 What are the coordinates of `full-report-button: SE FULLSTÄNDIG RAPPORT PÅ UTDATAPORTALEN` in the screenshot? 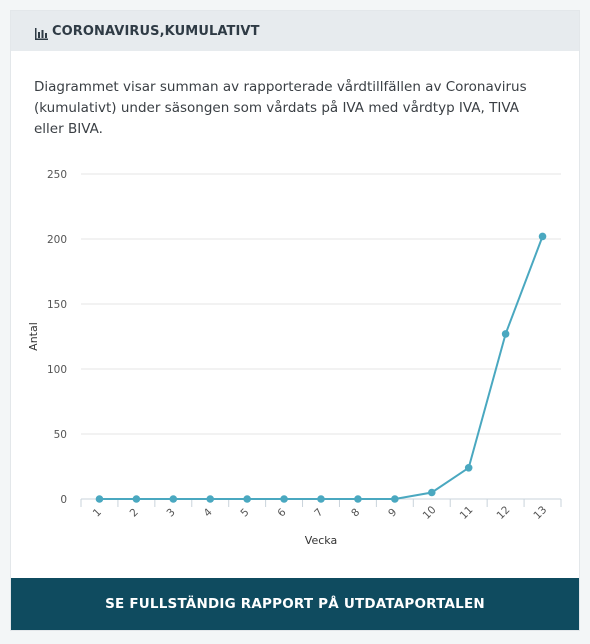 It's located at (295, 604).